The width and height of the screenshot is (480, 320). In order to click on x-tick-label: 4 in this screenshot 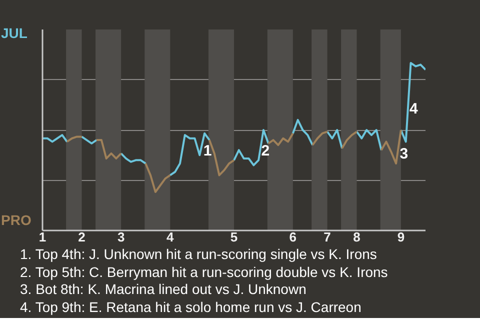, I will do `click(170, 237)`.